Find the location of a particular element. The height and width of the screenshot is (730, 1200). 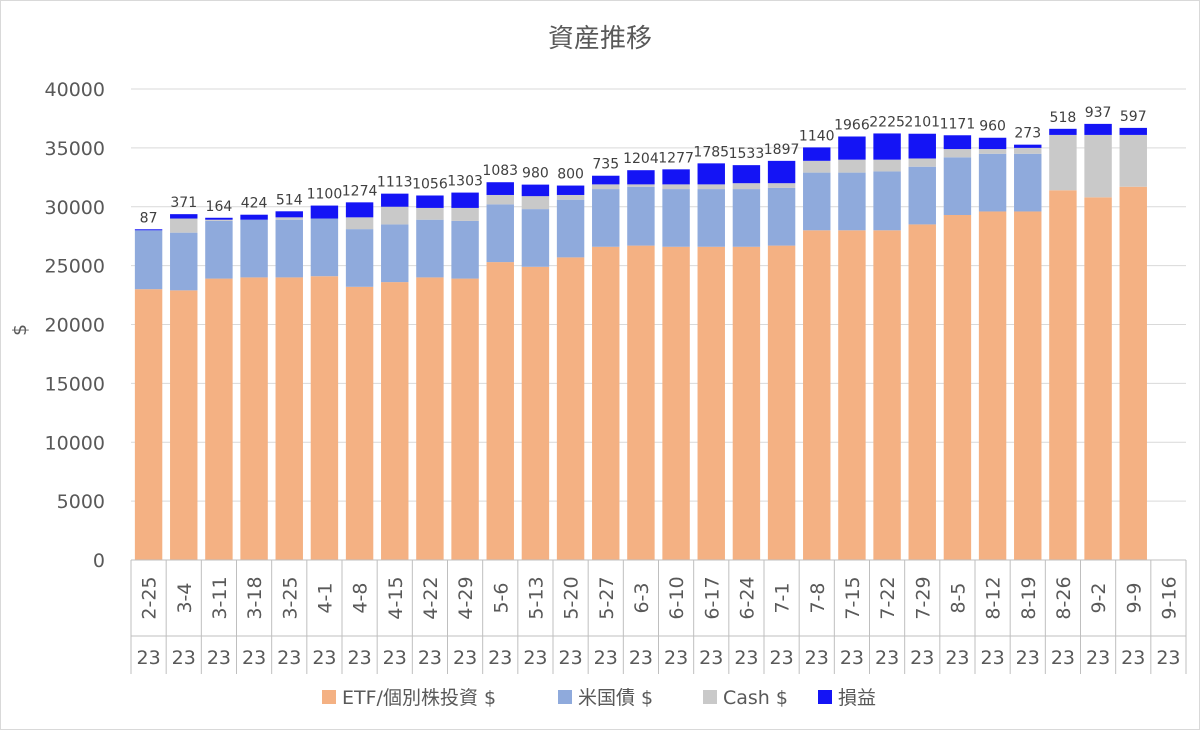

data-label: 1533 is located at coordinates (747, 154).